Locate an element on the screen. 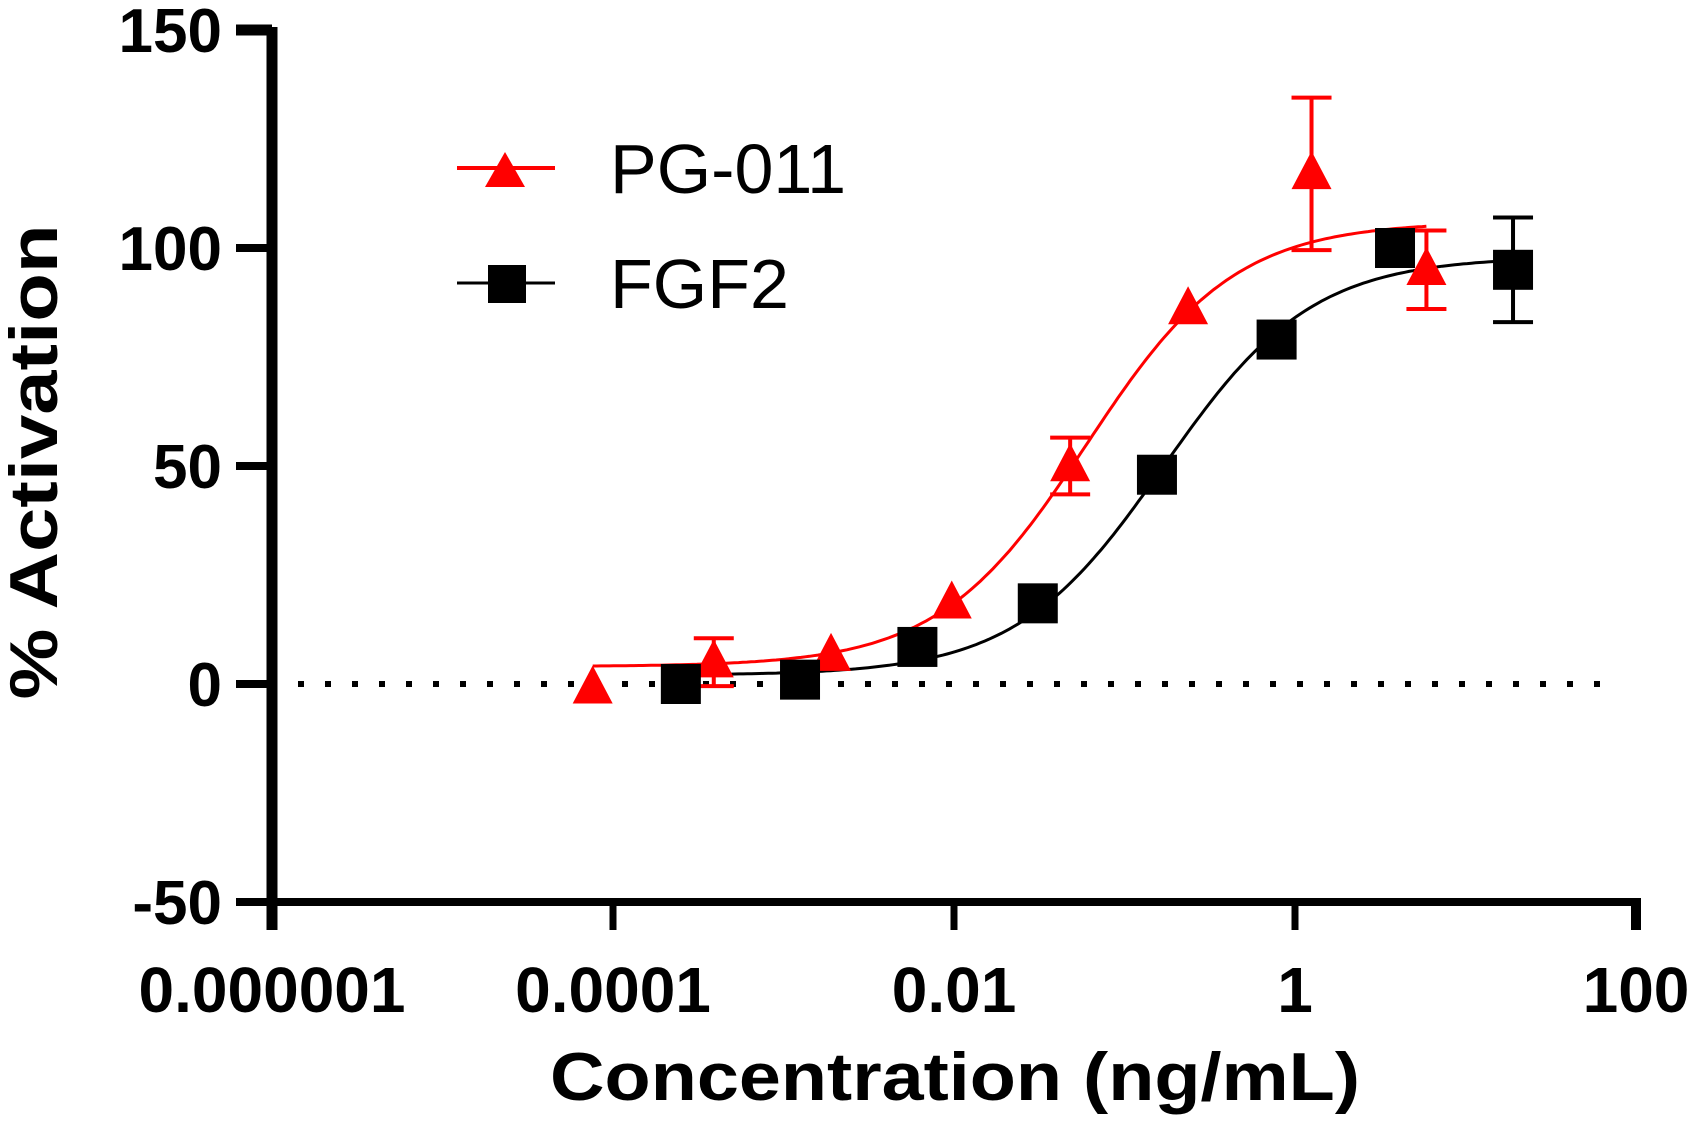 The width and height of the screenshot is (1690, 1132). x-tick-label: 100 is located at coordinates (1636, 990).